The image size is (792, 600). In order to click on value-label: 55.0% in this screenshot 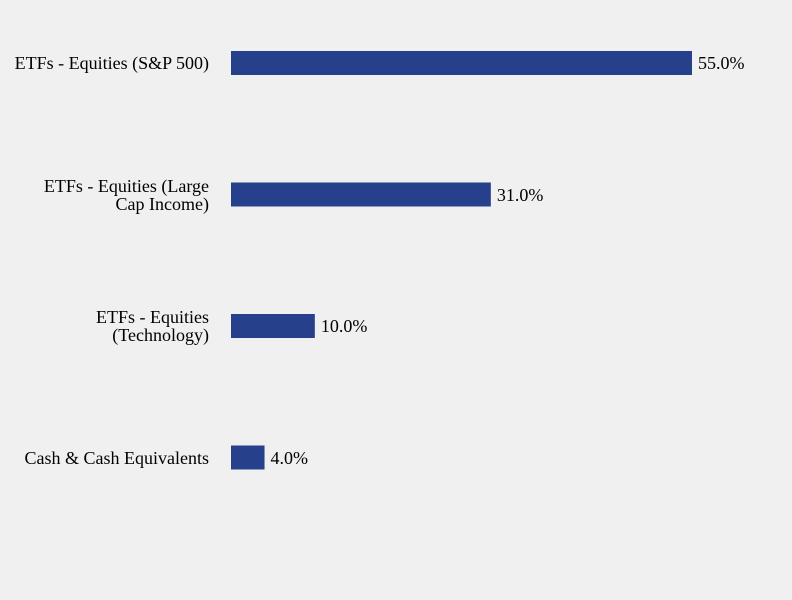, I will do `click(721, 63)`.